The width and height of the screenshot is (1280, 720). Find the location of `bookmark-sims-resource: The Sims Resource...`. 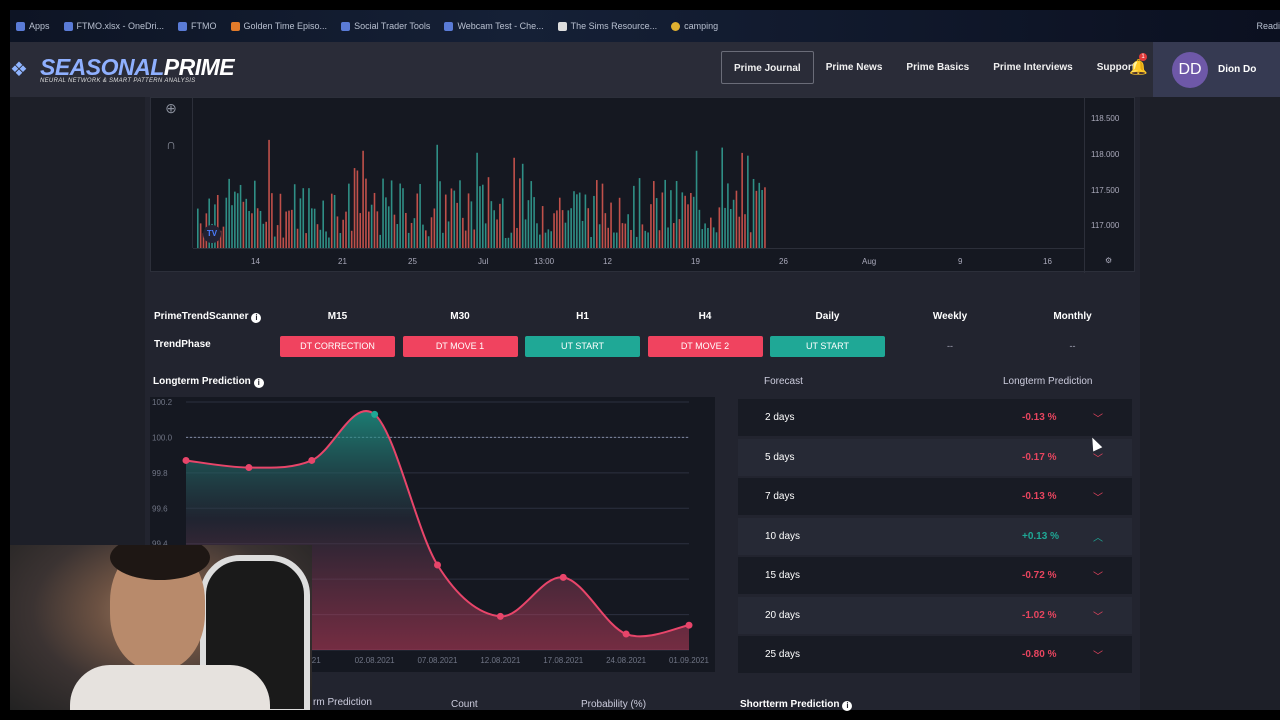

bookmark-sims-resource: The Sims Resource... is located at coordinates (607, 26).